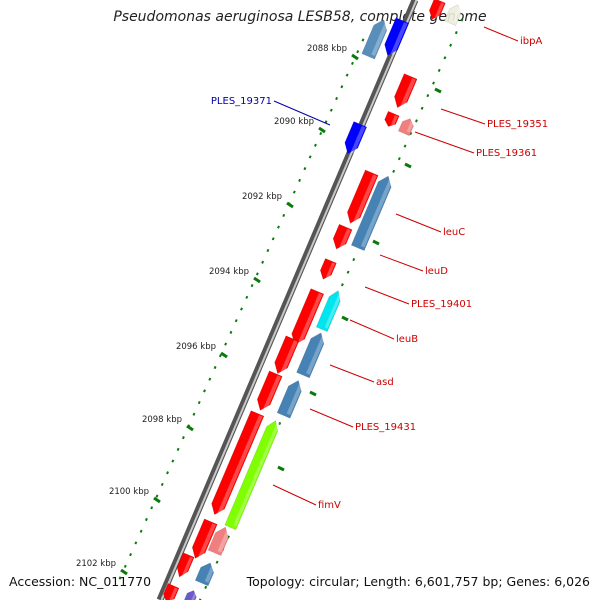 The image size is (600, 600). I want to click on gene-small-red-shape, so click(391, 119).